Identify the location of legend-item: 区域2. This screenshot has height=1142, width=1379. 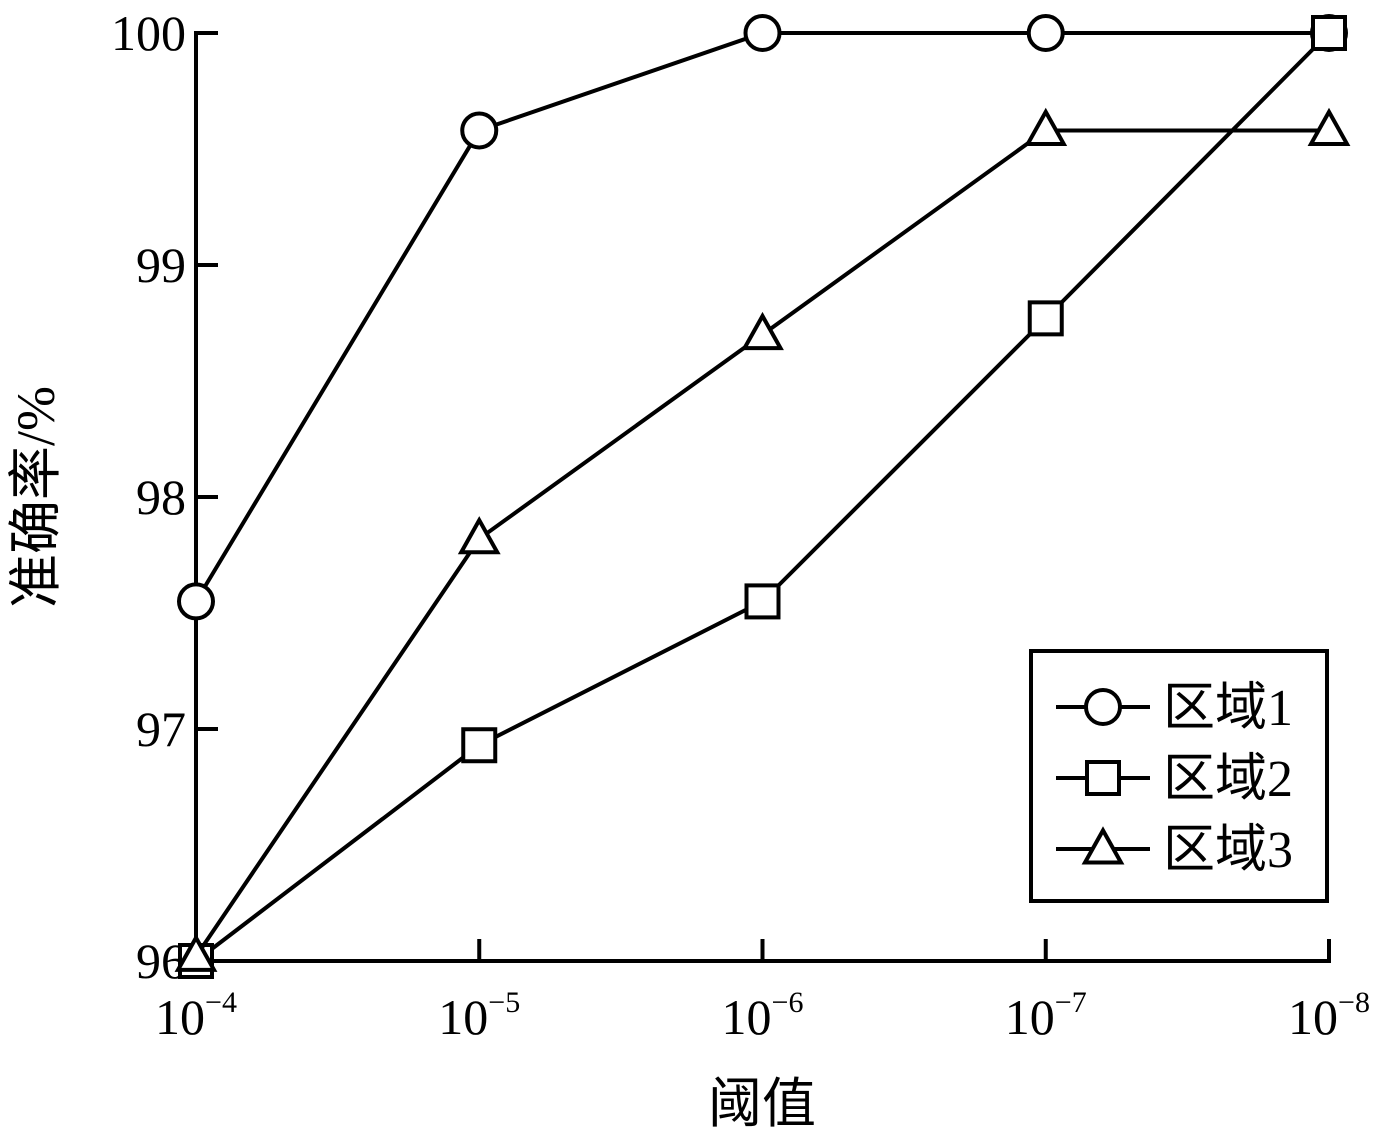
(1174, 779).